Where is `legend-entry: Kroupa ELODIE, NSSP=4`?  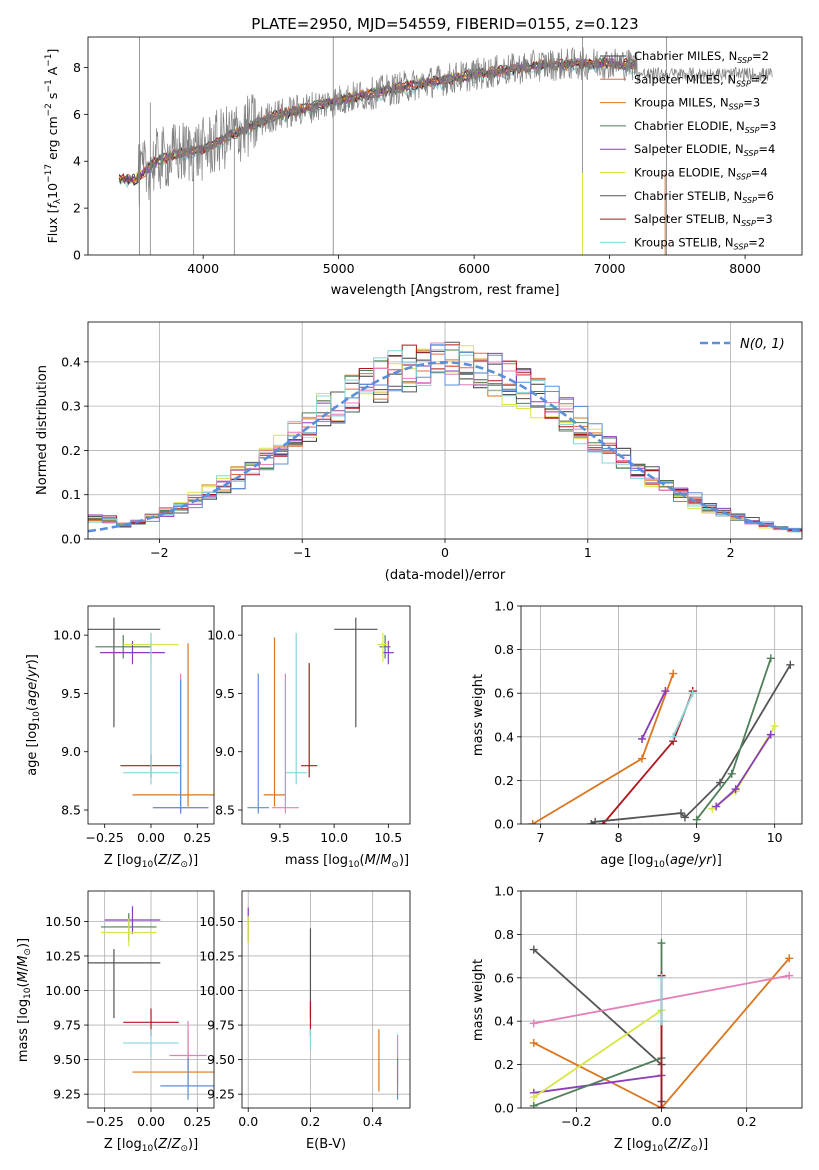 legend-entry: Kroupa ELODIE, NSSP=4 is located at coordinates (701, 174).